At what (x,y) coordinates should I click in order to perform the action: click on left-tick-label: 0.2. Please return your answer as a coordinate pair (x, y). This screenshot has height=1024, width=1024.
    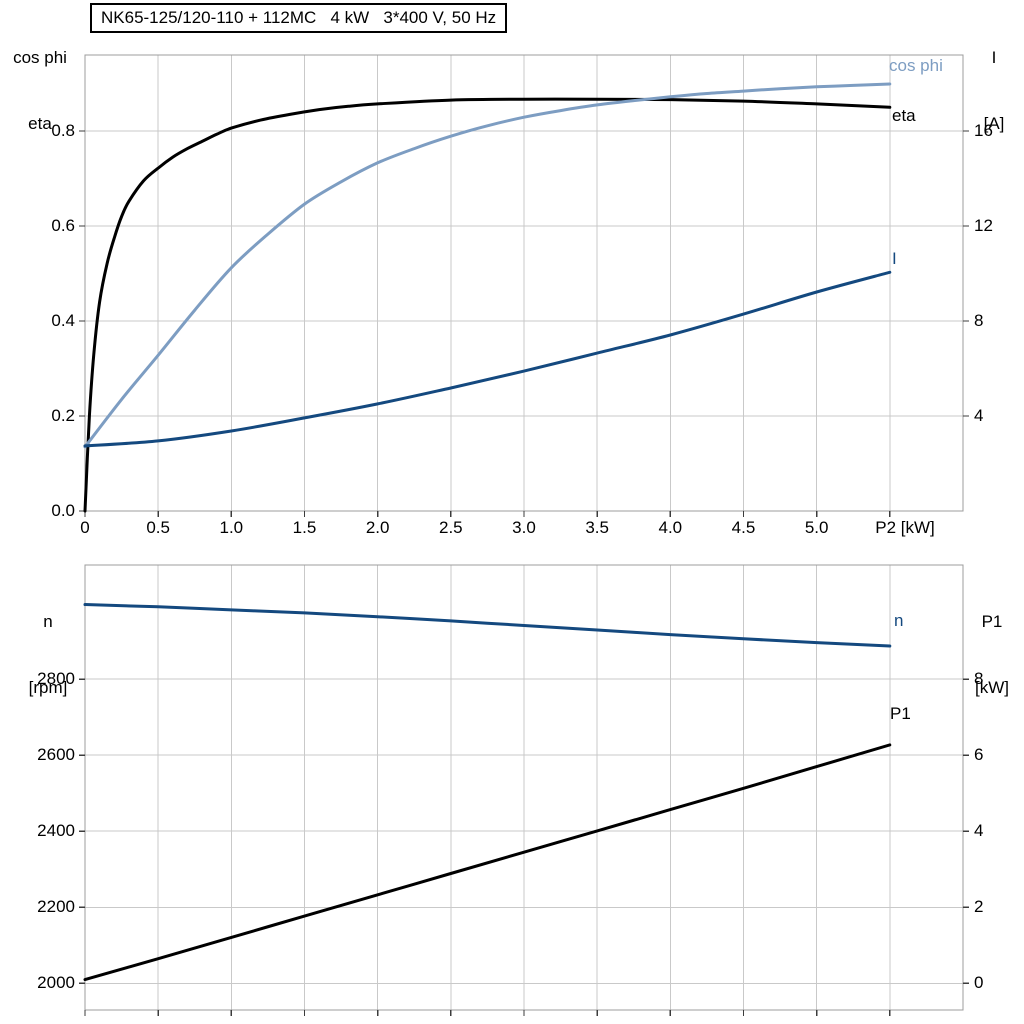
    Looking at the image, I should click on (63, 416).